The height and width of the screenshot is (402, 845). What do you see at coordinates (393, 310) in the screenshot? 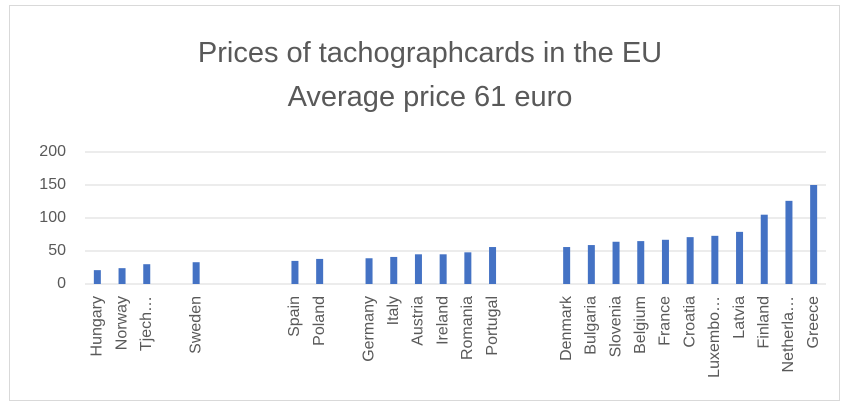
I see `x-tick-label: Italy` at bounding box center [393, 310].